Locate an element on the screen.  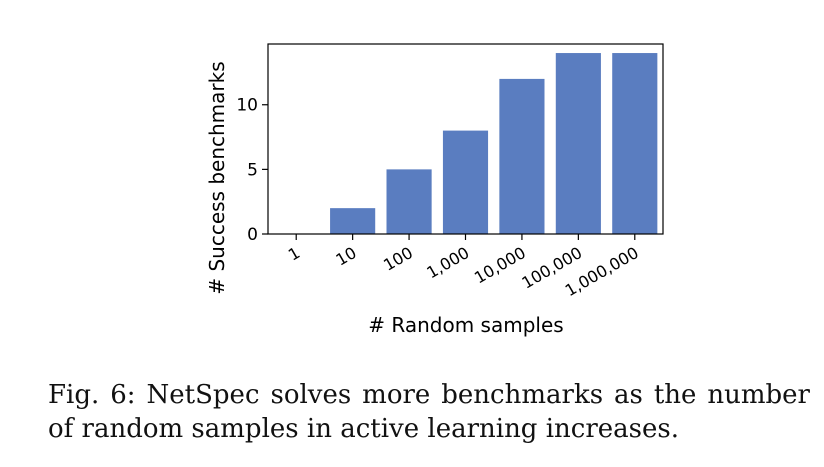
y-axis-label: # Success benchmarks is located at coordinates (217, 177).